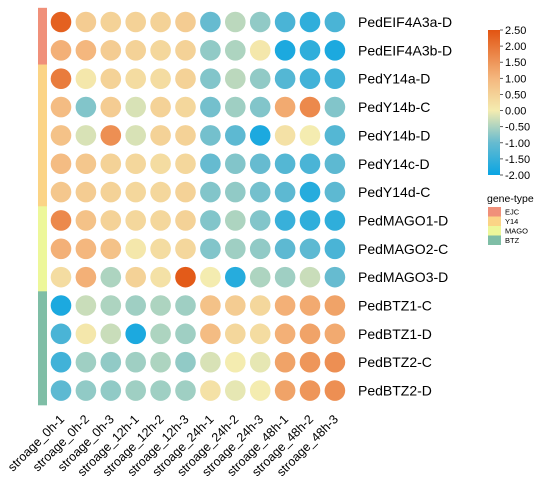 This screenshot has height=483, width=550. I want to click on color-bar-tick-label: 0.00, so click(515, 112).